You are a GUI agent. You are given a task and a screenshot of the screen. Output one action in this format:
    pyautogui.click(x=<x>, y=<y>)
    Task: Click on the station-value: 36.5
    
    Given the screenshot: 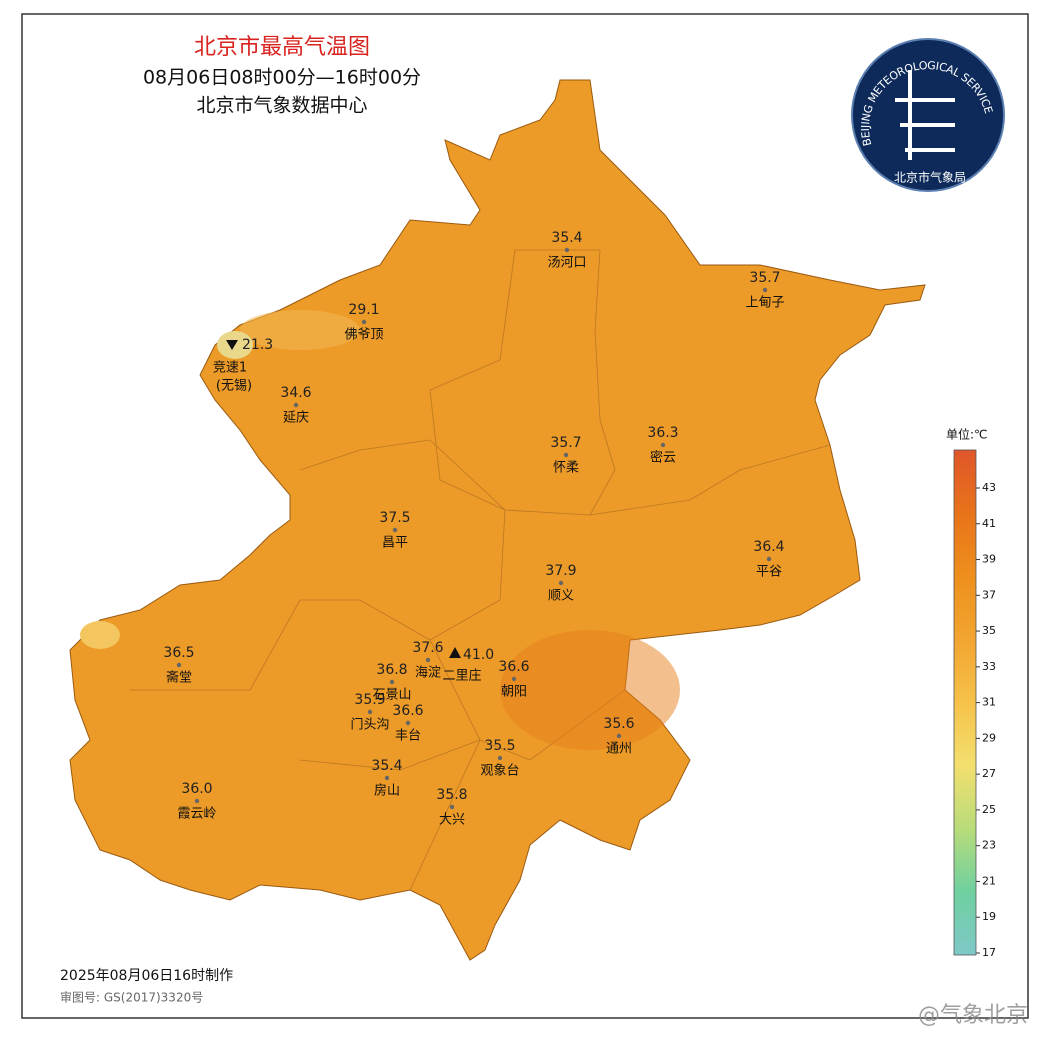 What is the action you would take?
    pyautogui.click(x=178, y=653)
    